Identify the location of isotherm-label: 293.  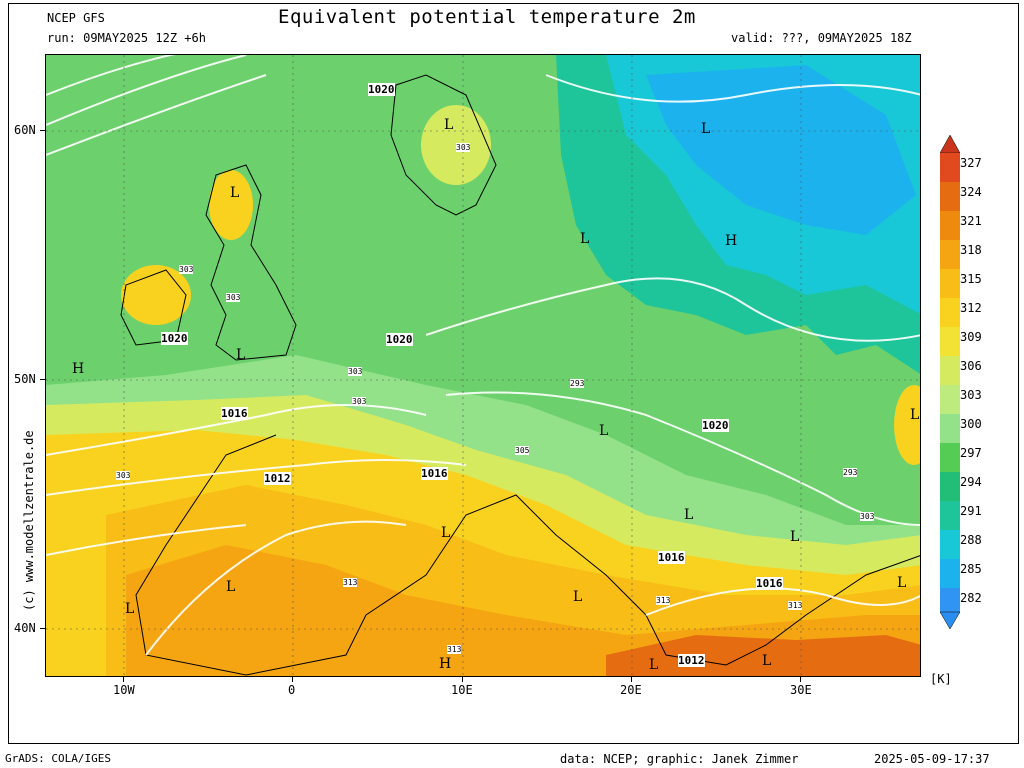
(850, 472).